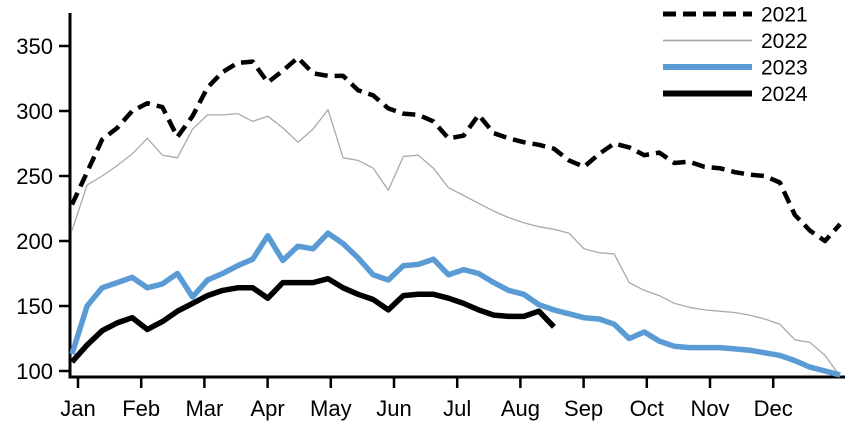 This screenshot has width=852, height=430. Describe the element at coordinates (647, 408) in the screenshot. I see `x-tick-label-oct: Oct` at that location.